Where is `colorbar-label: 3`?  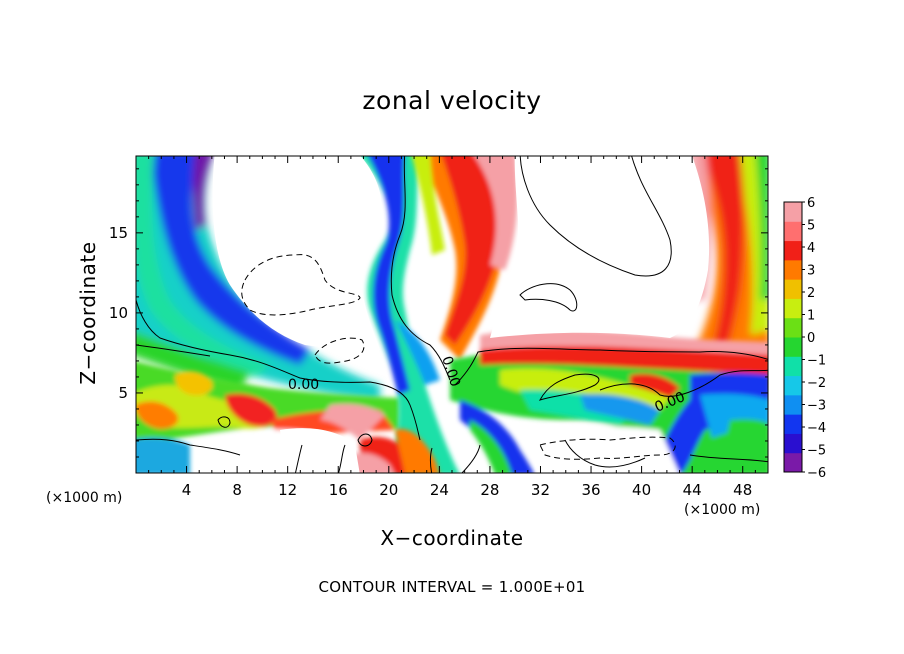 colorbar-label: 3 is located at coordinates (811, 271).